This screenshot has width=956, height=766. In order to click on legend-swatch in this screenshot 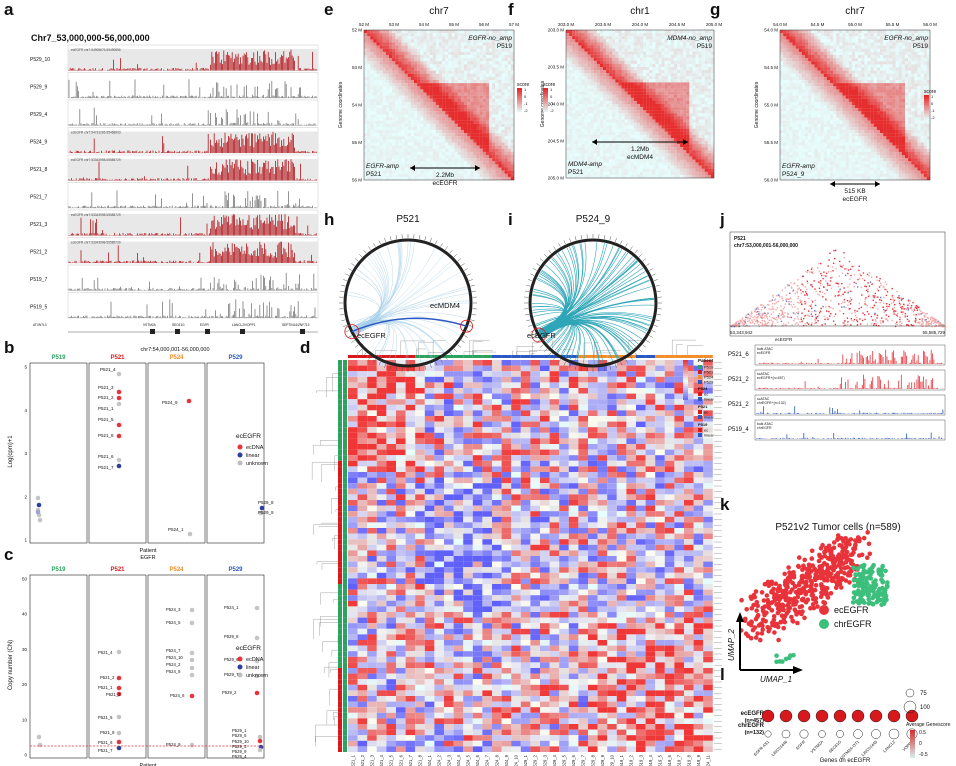, I will do `click(700, 377)`.